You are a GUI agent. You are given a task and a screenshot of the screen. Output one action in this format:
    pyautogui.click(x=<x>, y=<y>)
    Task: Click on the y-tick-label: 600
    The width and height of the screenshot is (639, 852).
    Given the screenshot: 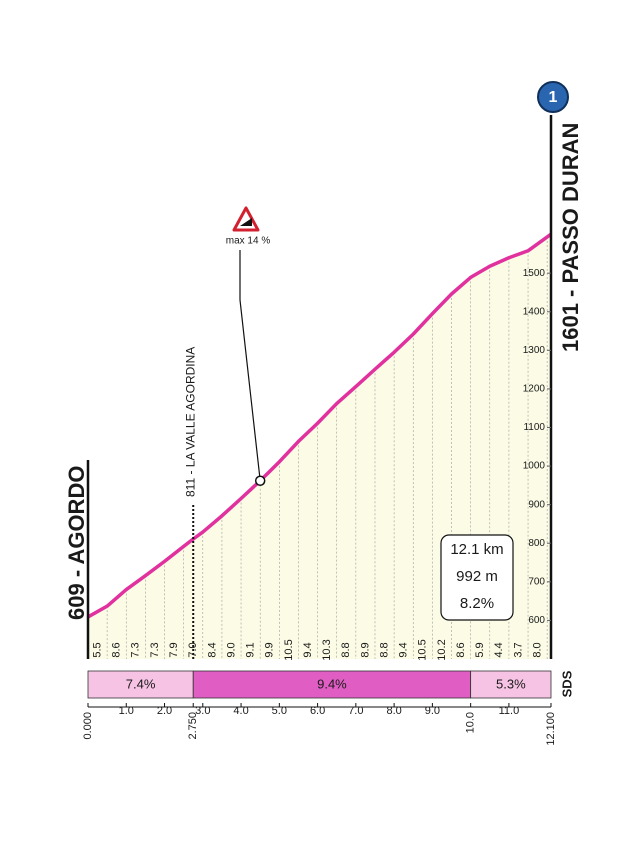 What is the action you would take?
    pyautogui.click(x=536, y=620)
    